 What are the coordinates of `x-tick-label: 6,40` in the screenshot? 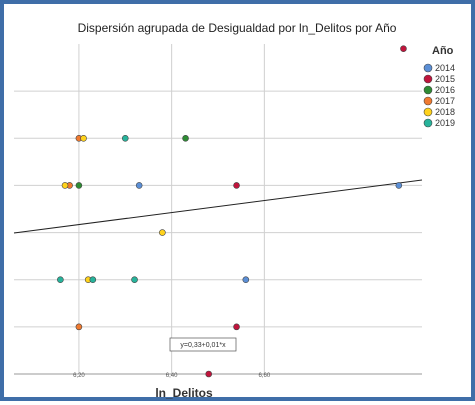 It's located at (172, 376).